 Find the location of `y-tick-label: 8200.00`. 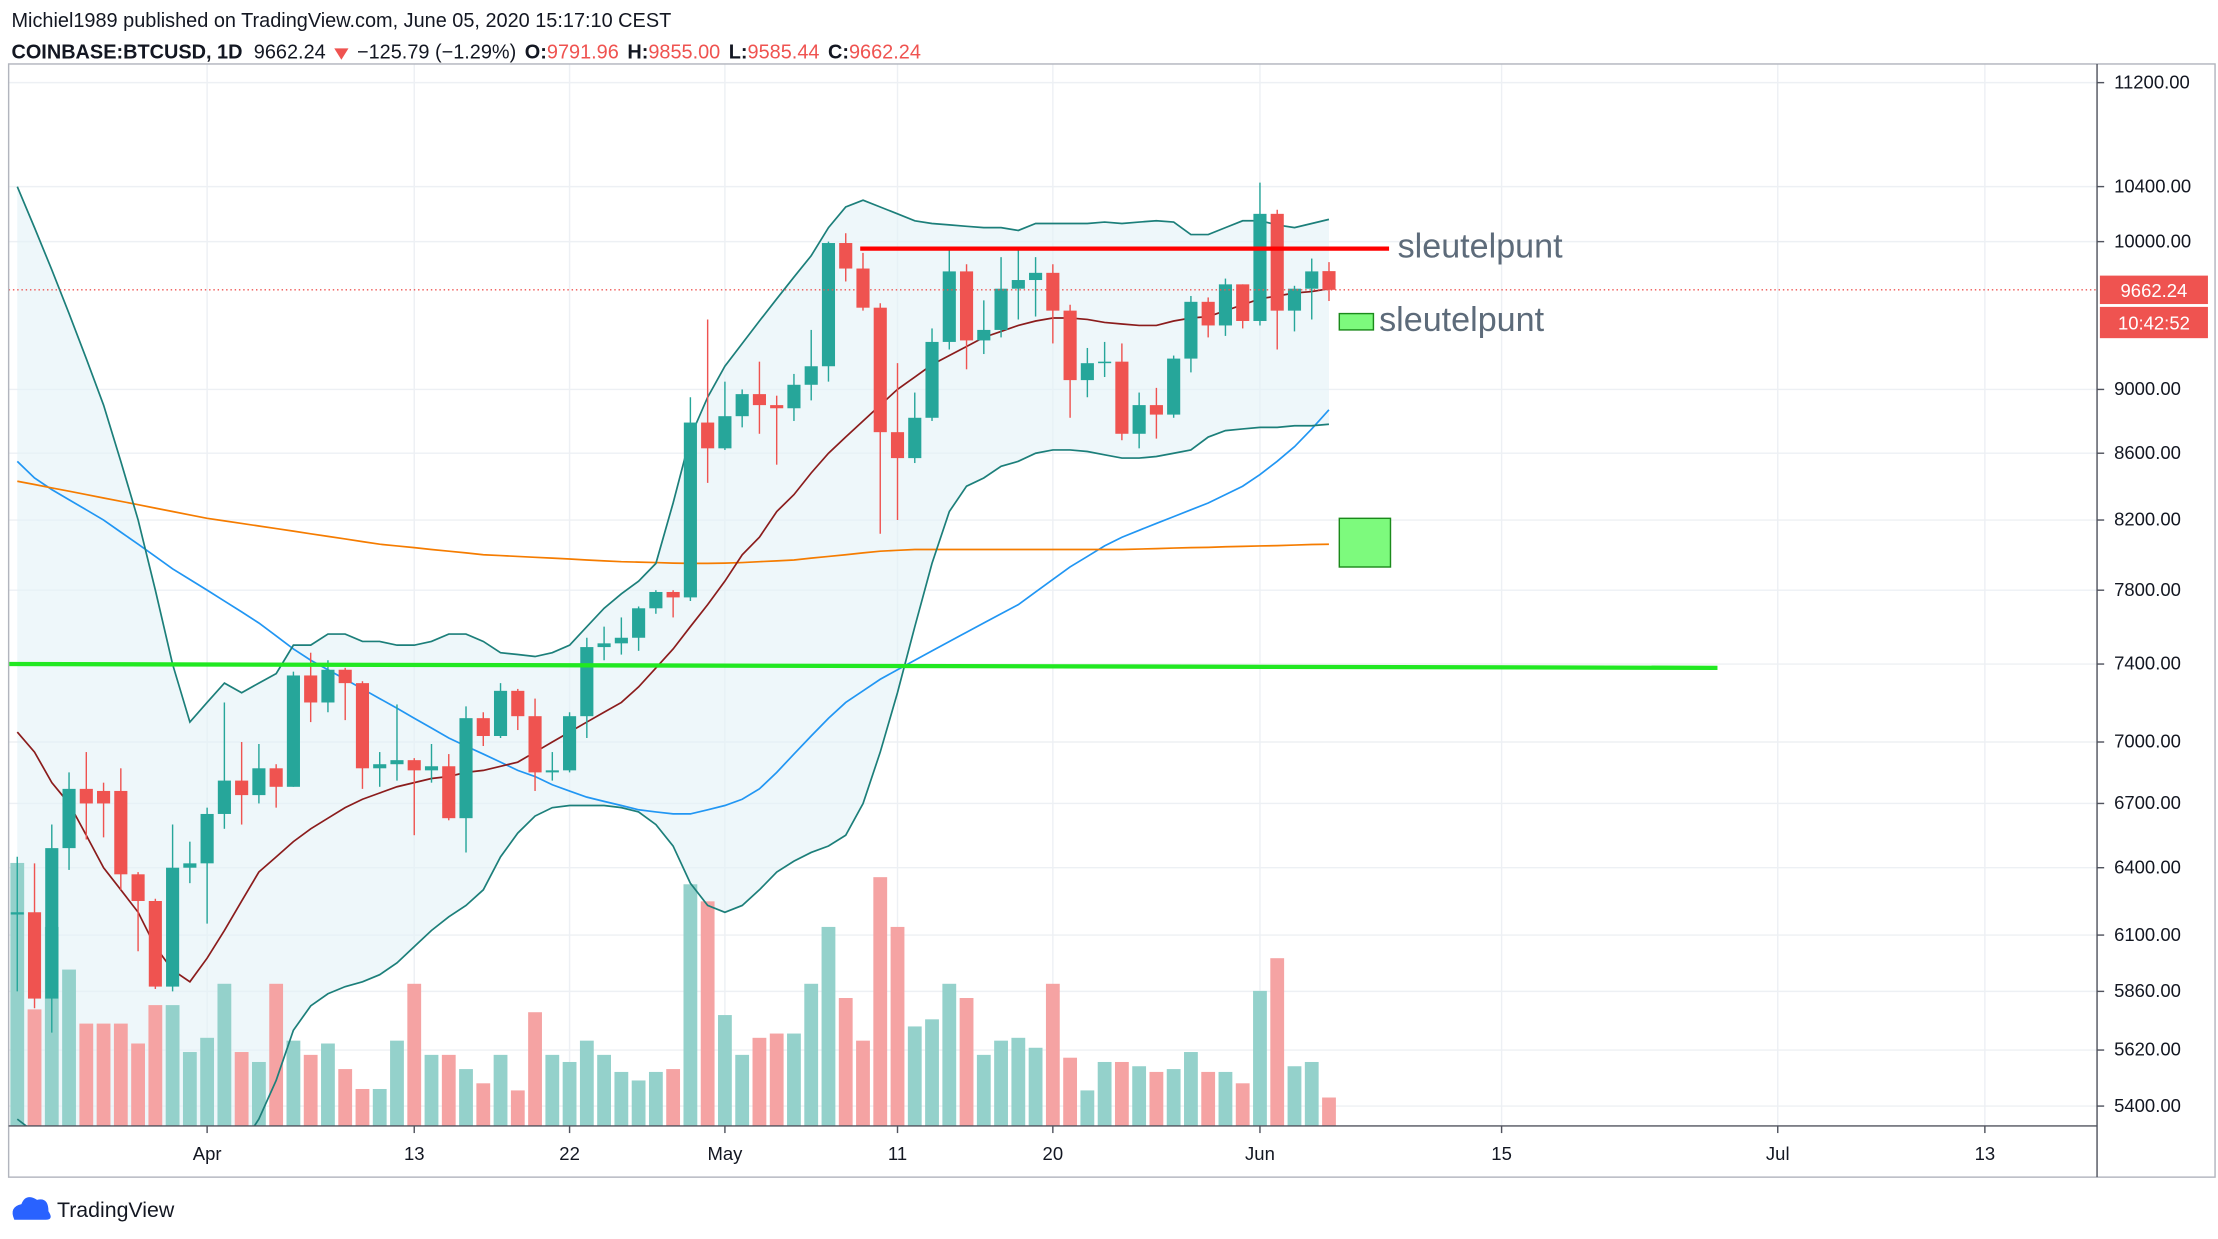

y-tick-label: 8200.00 is located at coordinates (2147, 519).